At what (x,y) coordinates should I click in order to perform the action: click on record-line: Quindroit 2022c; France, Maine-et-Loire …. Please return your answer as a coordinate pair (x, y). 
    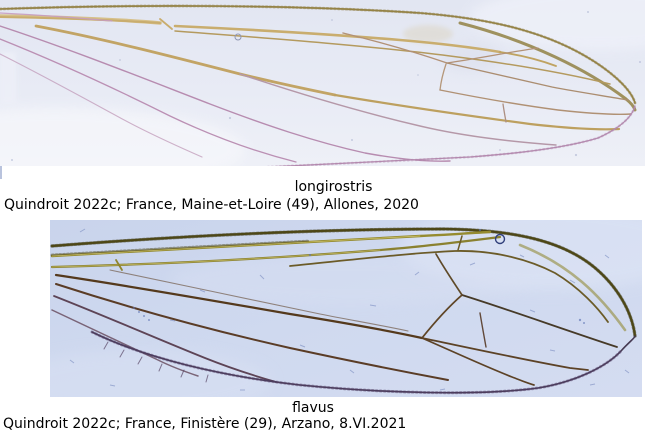
    Looking at the image, I should click on (211, 205).